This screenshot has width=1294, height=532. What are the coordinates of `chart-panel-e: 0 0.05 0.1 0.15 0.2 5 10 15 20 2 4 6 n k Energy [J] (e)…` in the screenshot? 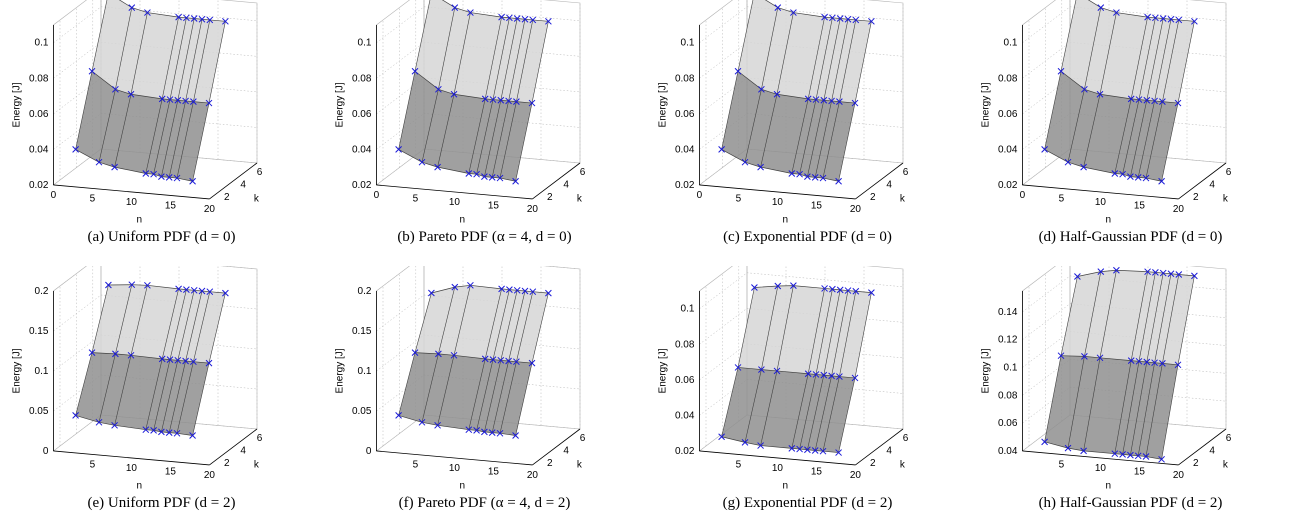 It's located at (161, 399).